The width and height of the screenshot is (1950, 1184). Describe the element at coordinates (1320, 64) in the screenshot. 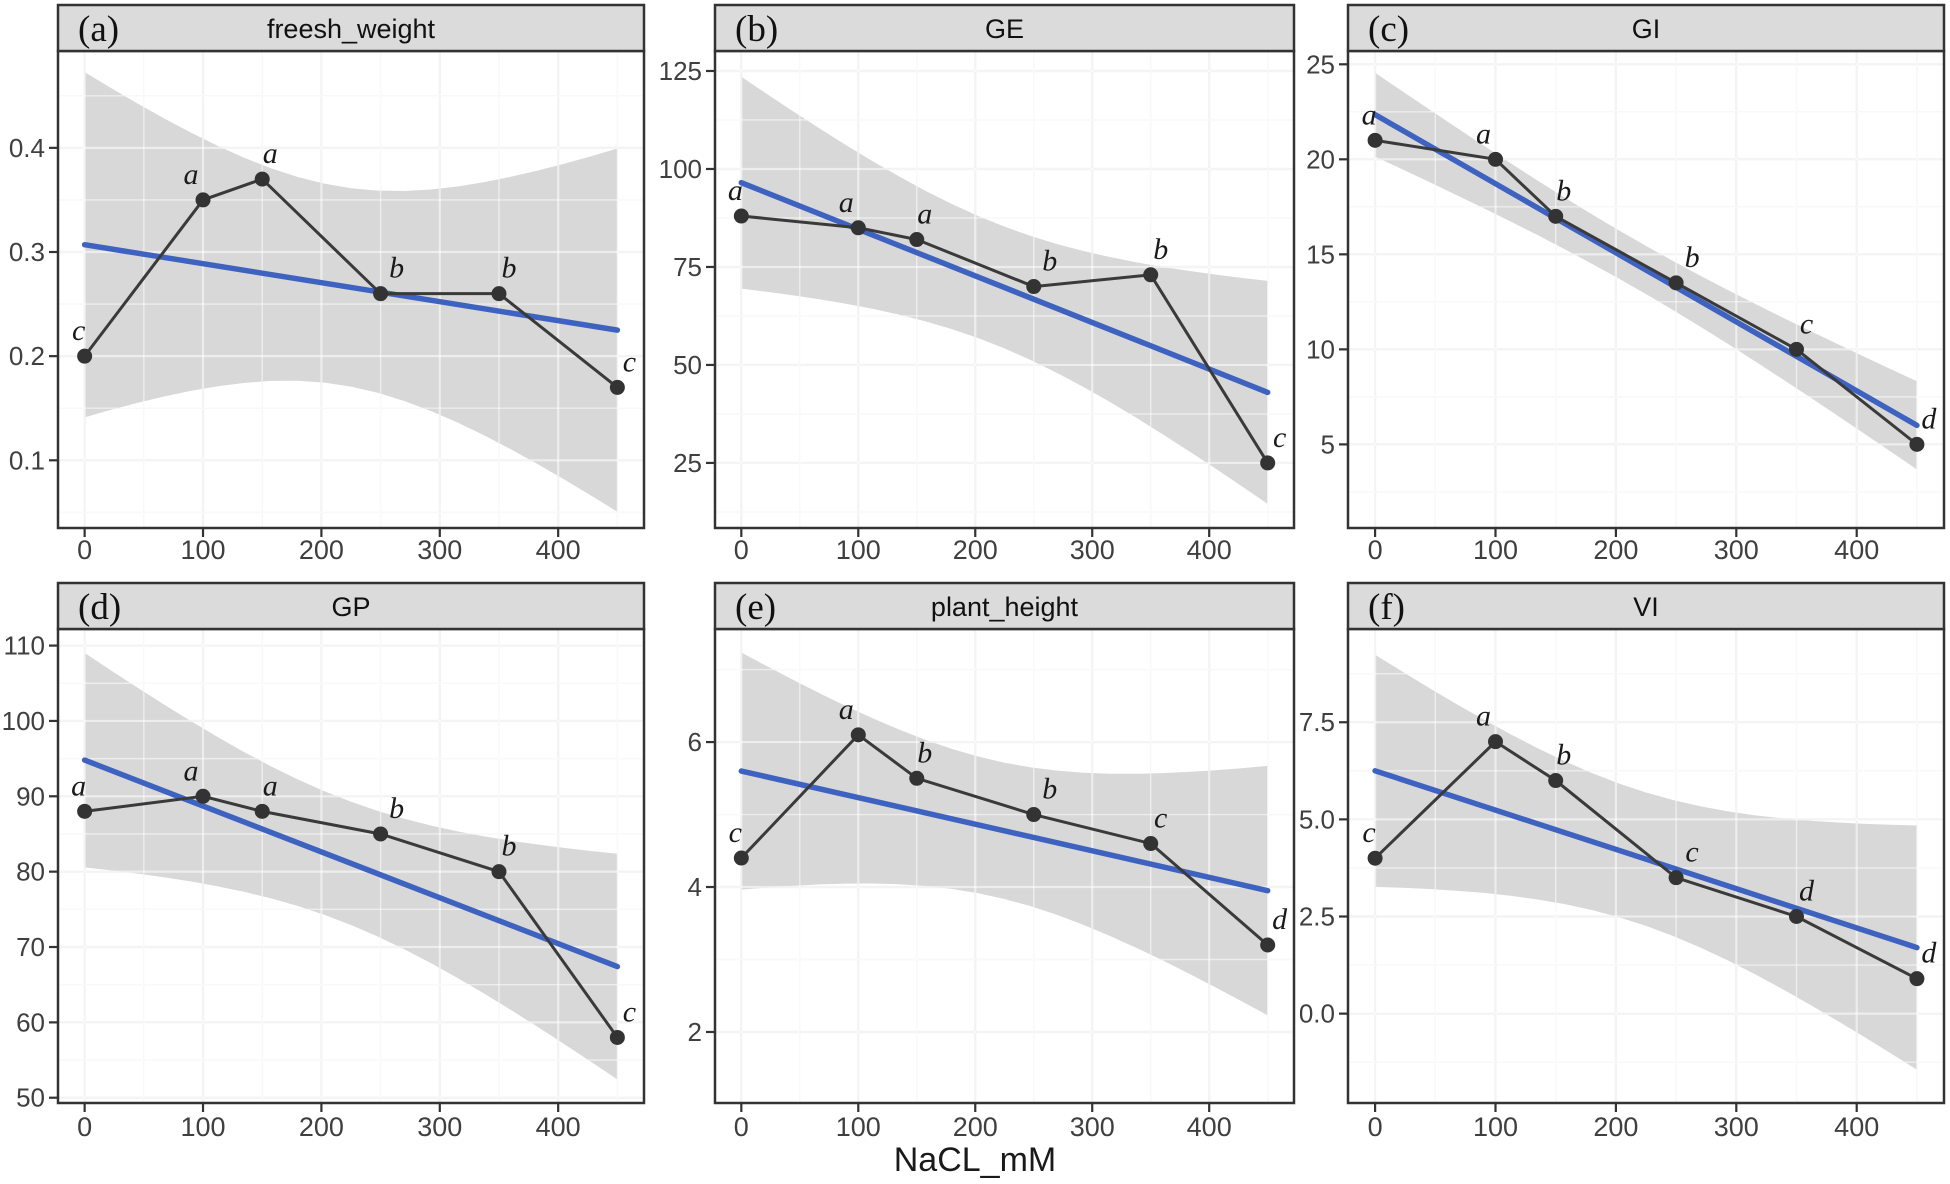

I see `y-tick-label: 25` at that location.